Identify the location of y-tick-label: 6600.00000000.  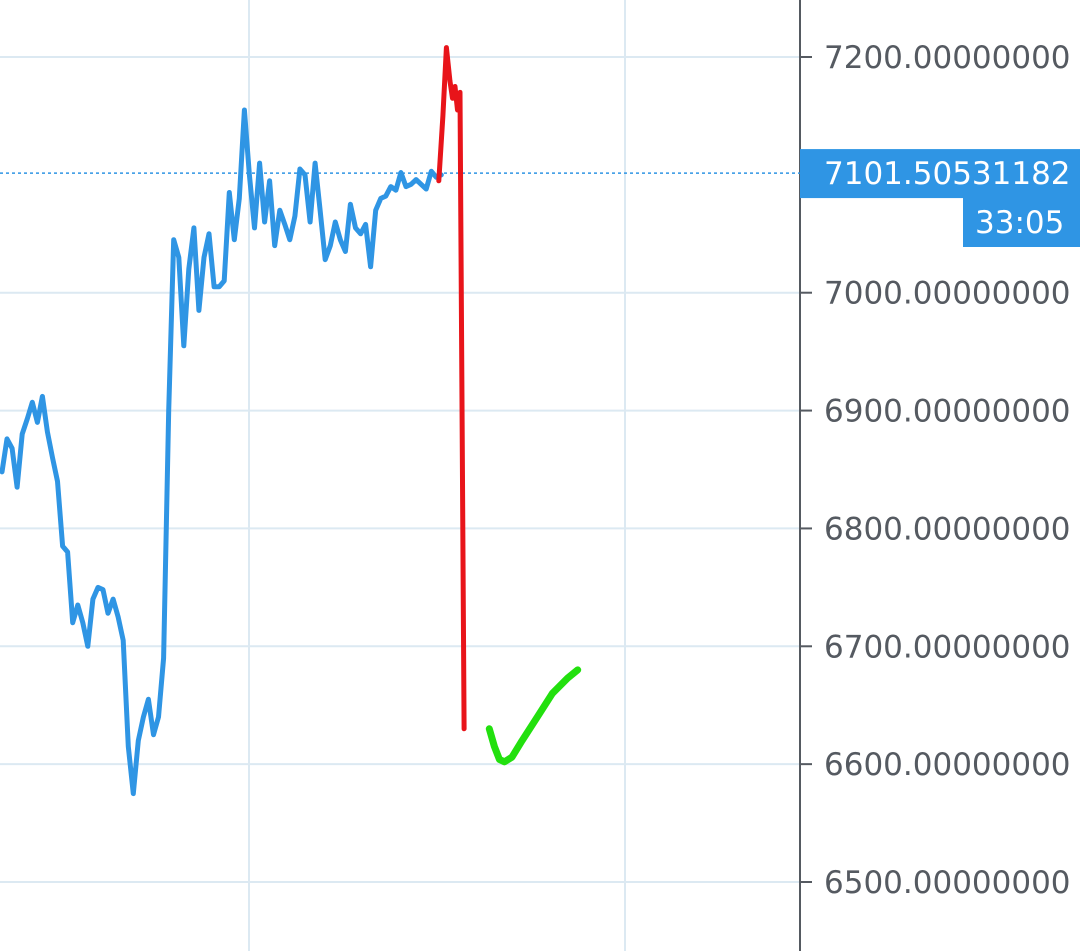
(947, 765).